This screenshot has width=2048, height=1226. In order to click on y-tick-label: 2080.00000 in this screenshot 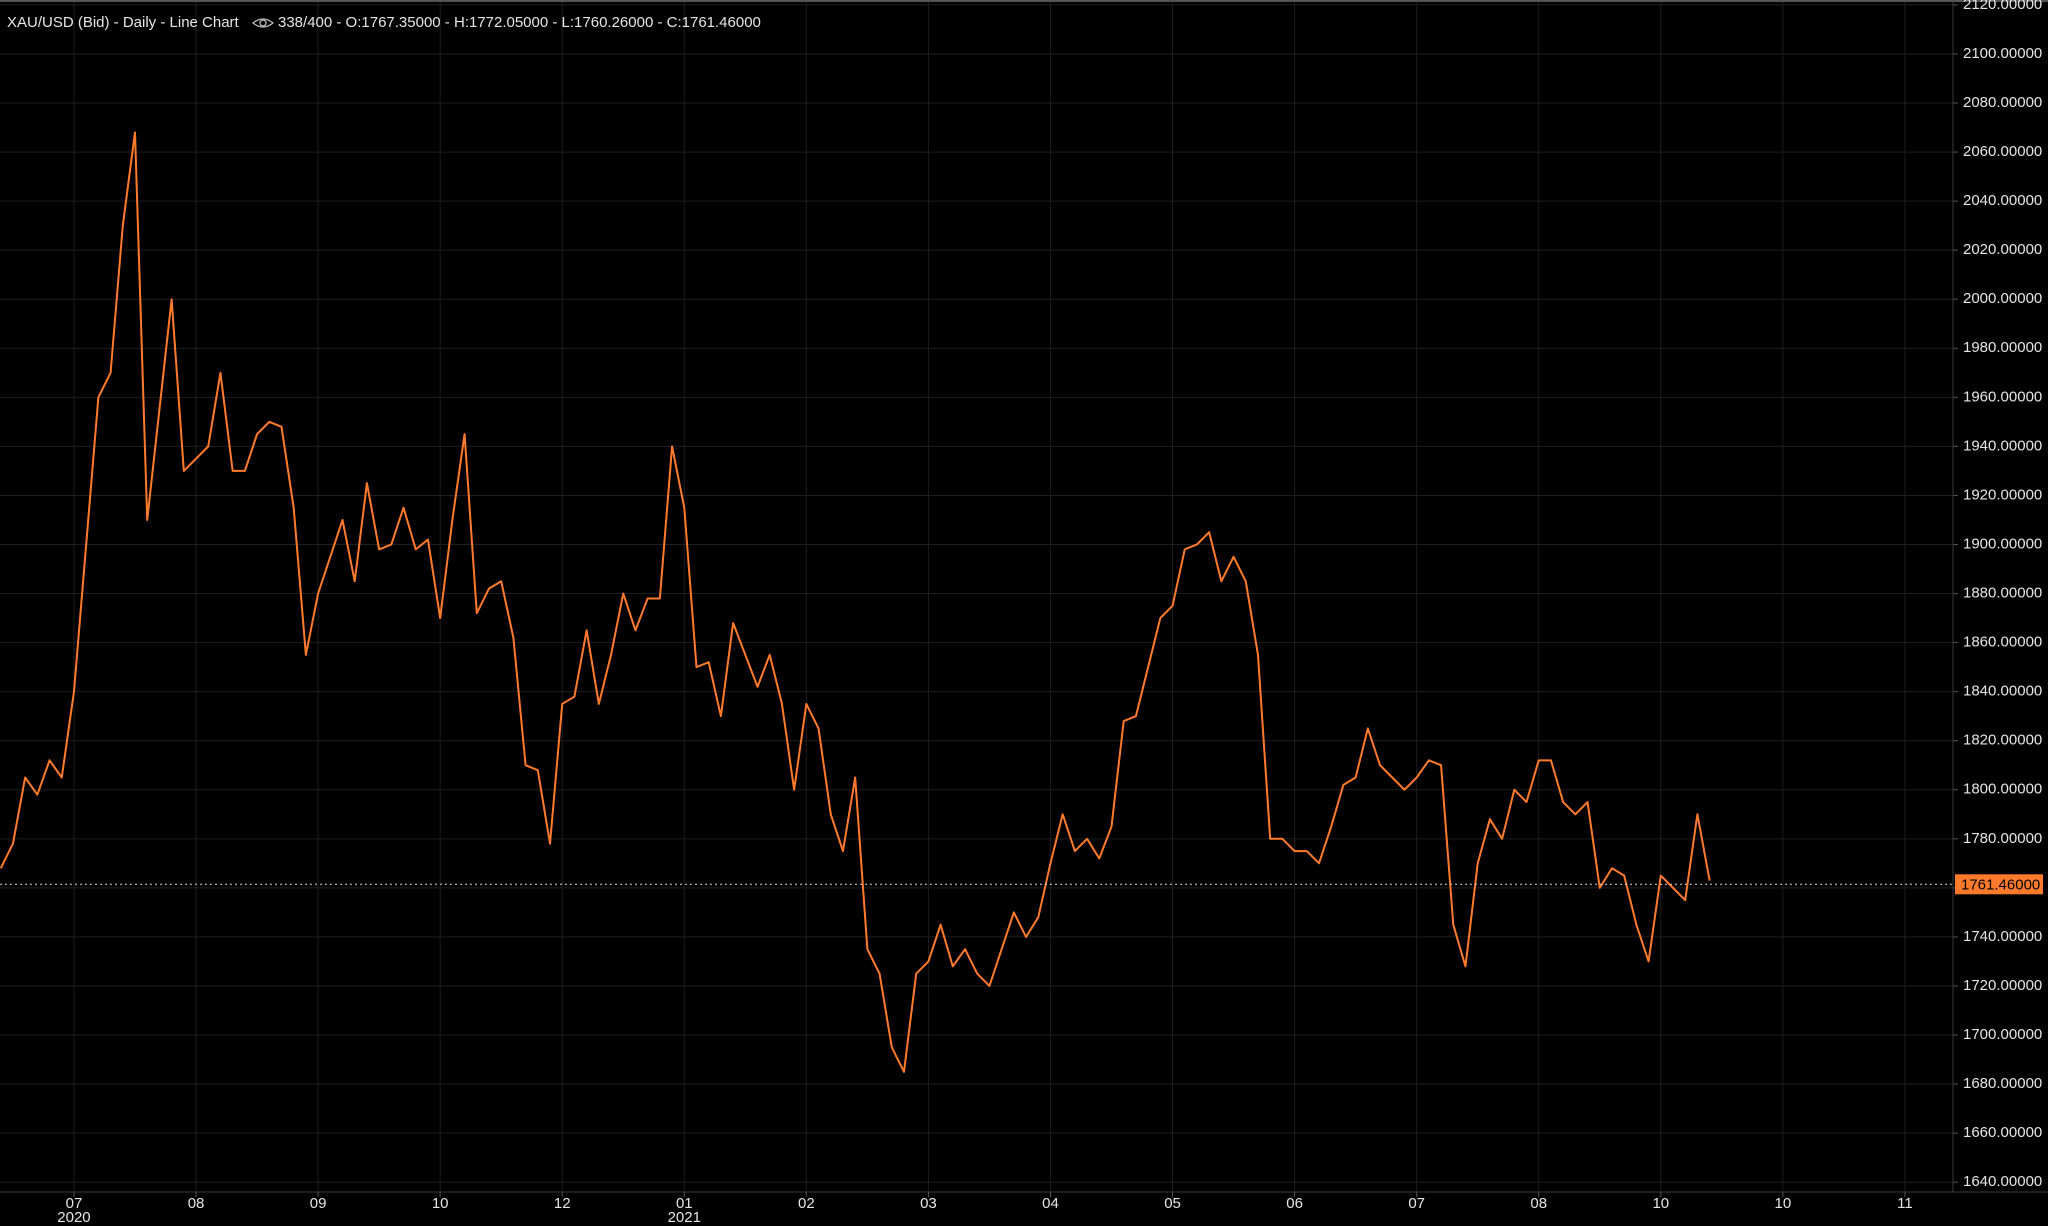, I will do `click(2002, 102)`.